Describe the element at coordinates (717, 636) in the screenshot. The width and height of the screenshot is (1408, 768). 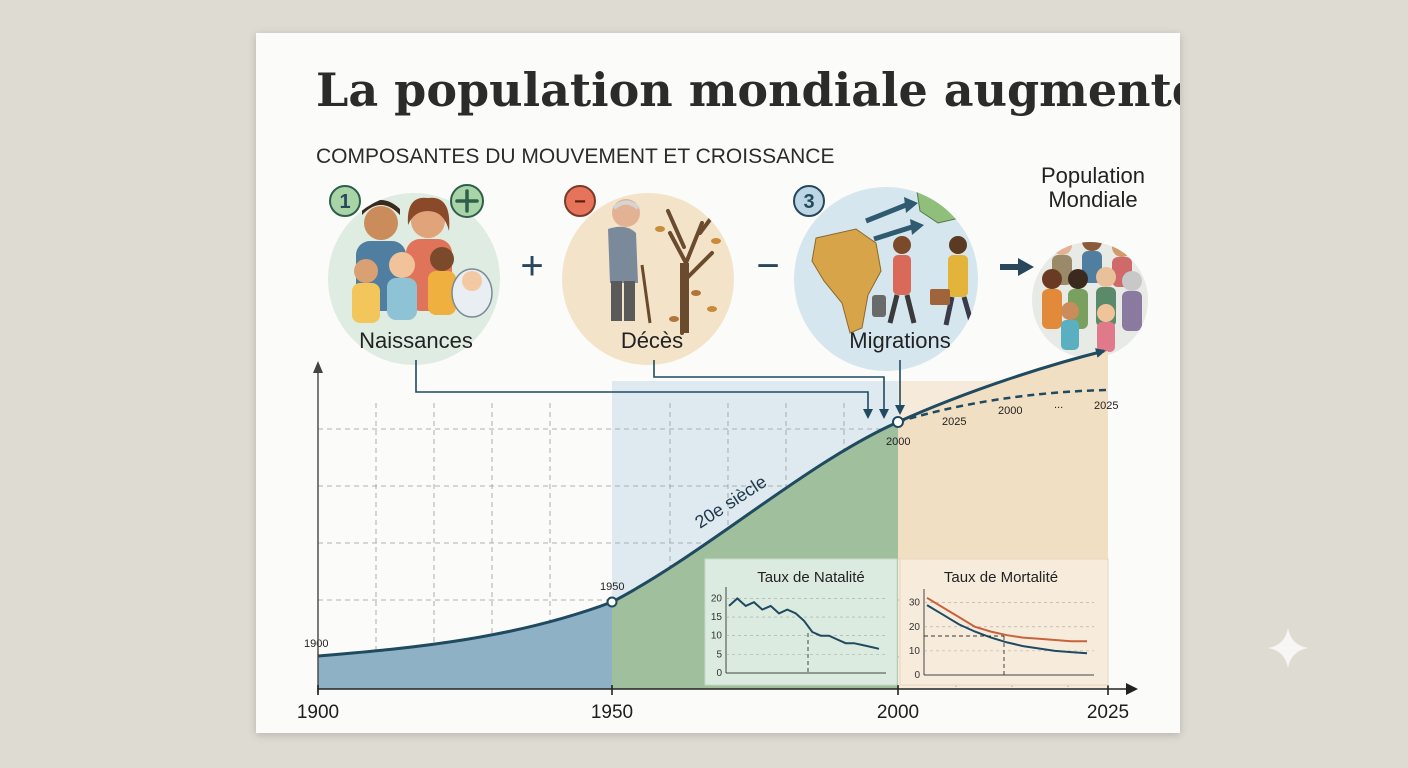
I see `birth-rate-y-tick: 10` at that location.